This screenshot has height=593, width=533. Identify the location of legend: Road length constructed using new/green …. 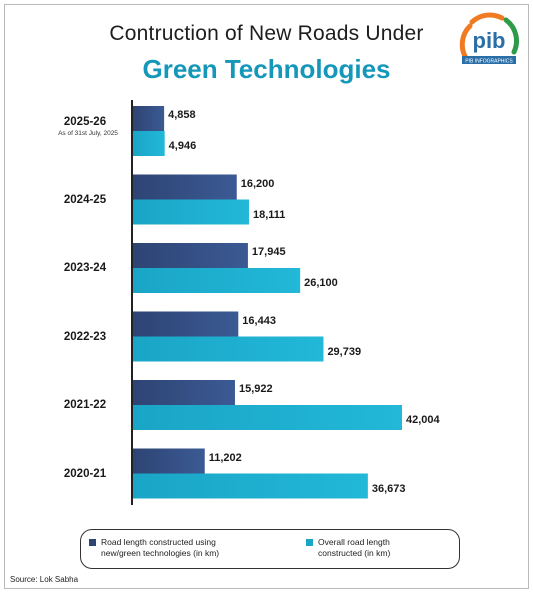
(270, 549).